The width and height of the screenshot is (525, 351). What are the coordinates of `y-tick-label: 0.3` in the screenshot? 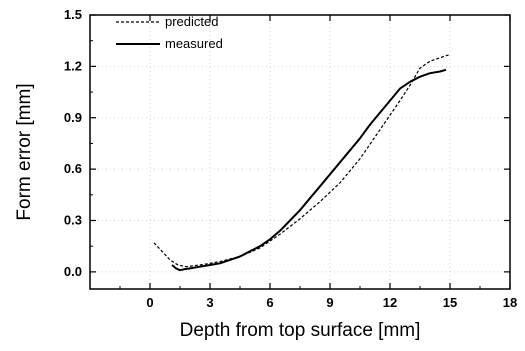 It's located at (73, 220).